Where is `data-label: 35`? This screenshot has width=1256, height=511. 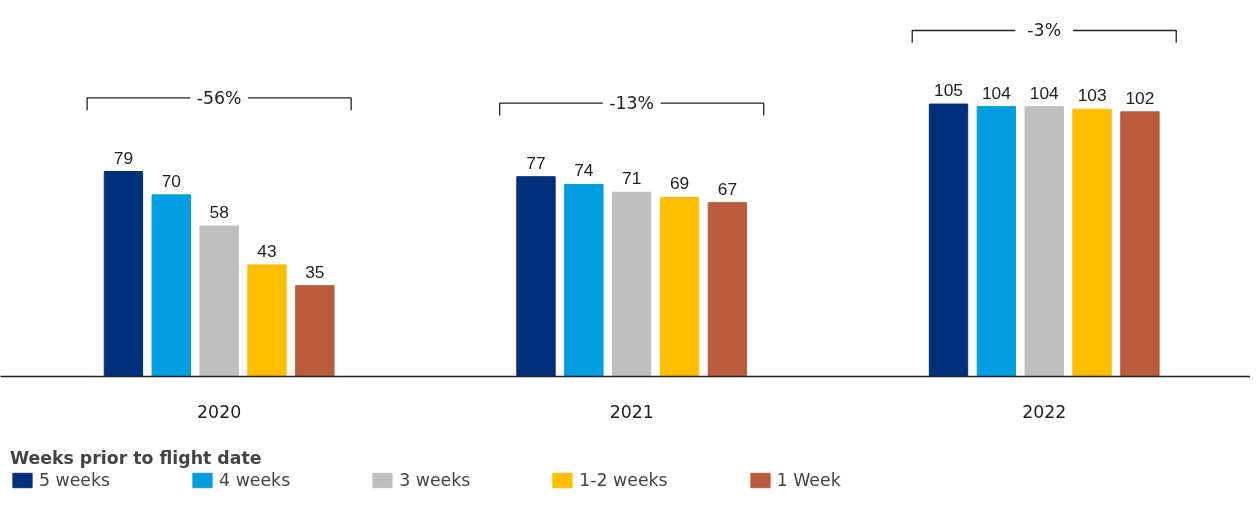
data-label: 35 is located at coordinates (315, 271).